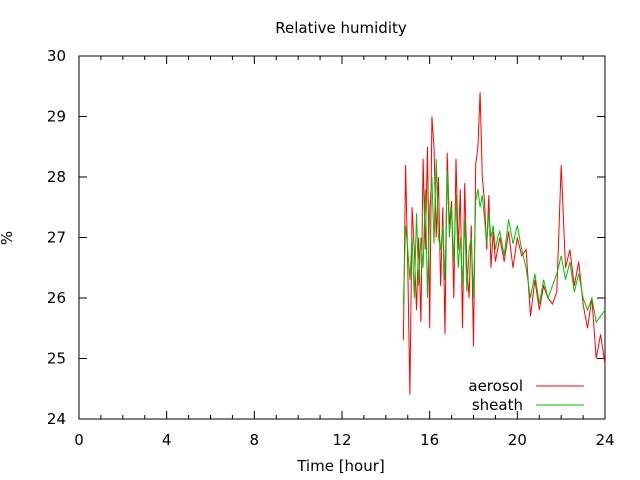  Describe the element at coordinates (504, 241) in the screenshot. I see `series-line-sheath` at that location.